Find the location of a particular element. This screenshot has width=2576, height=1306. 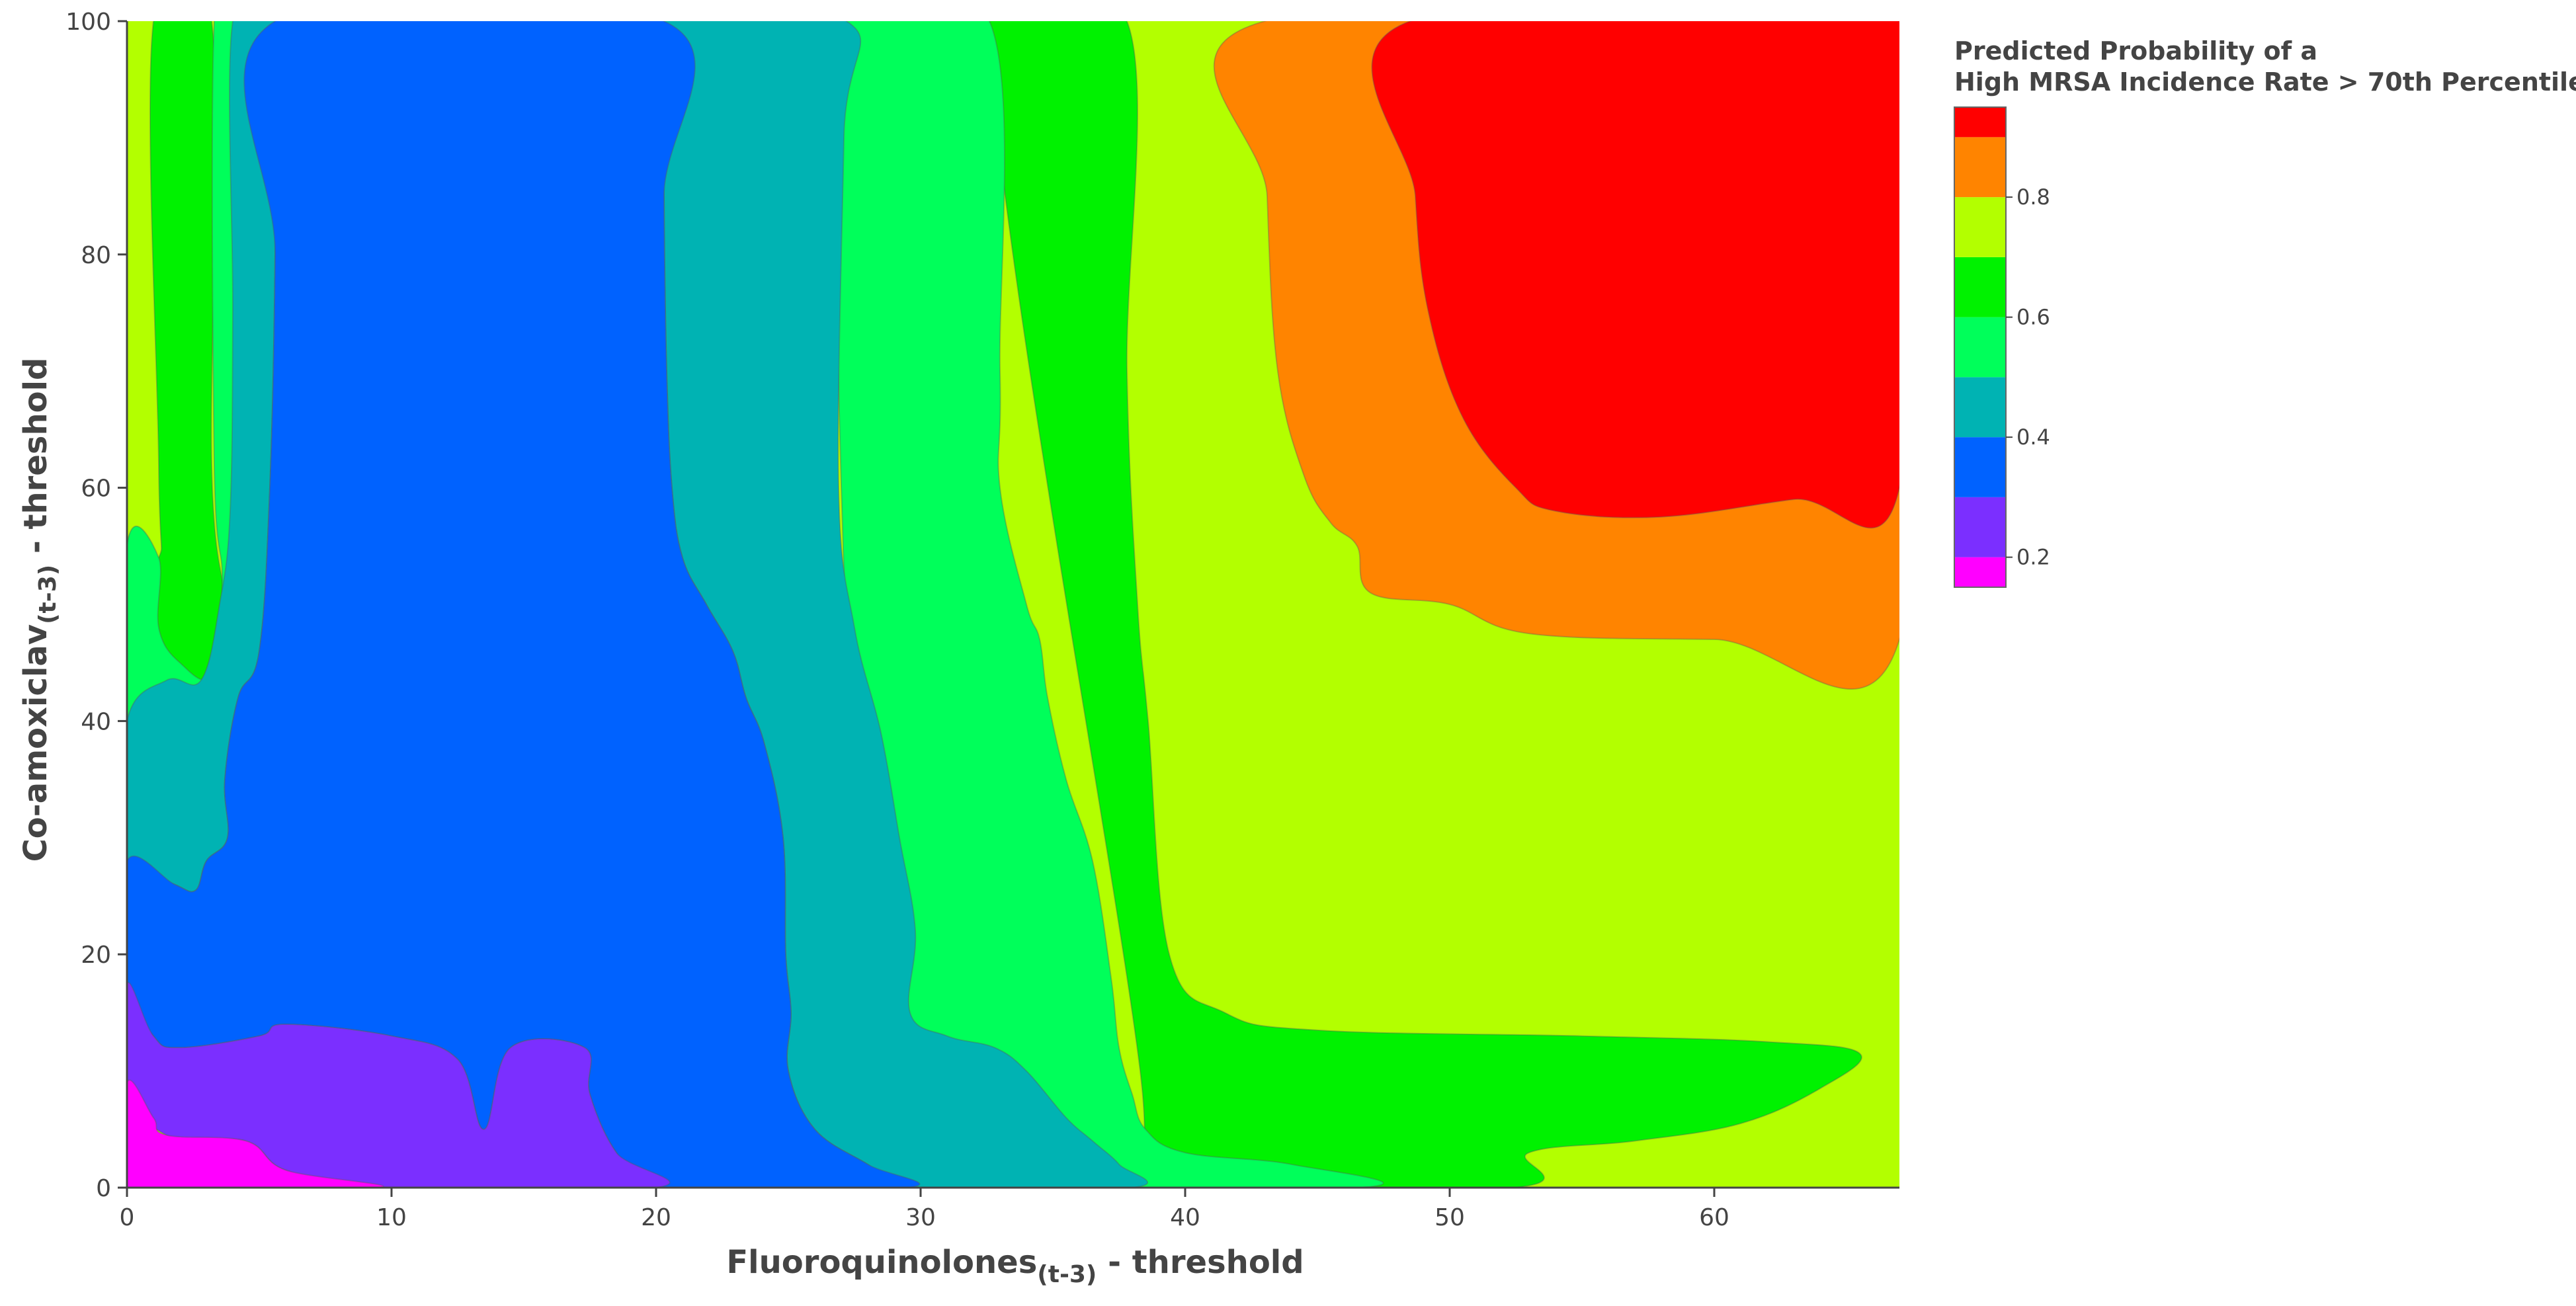

x-tick-label: 10 is located at coordinates (391, 1218).